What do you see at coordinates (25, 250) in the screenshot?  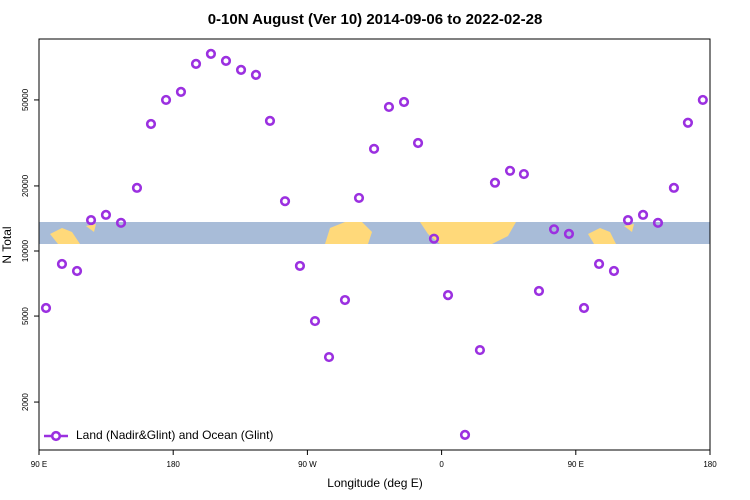 I see `y-tick-label: 10000` at bounding box center [25, 250].